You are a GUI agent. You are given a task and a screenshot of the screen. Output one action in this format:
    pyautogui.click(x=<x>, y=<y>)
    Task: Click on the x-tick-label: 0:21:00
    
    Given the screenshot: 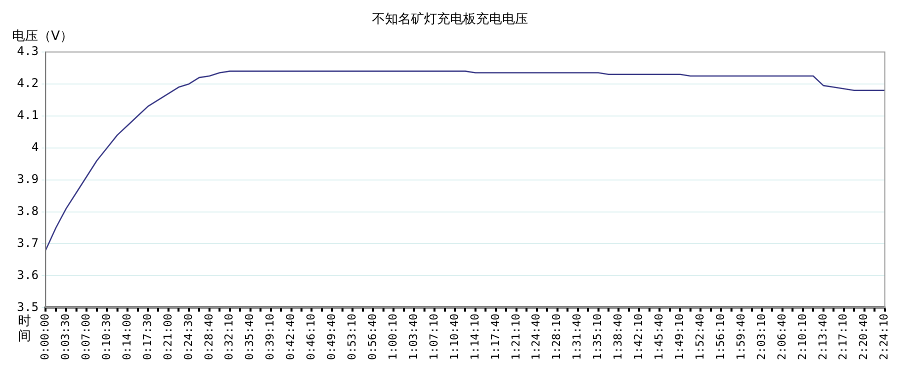 What is the action you would take?
    pyautogui.click(x=167, y=337)
    